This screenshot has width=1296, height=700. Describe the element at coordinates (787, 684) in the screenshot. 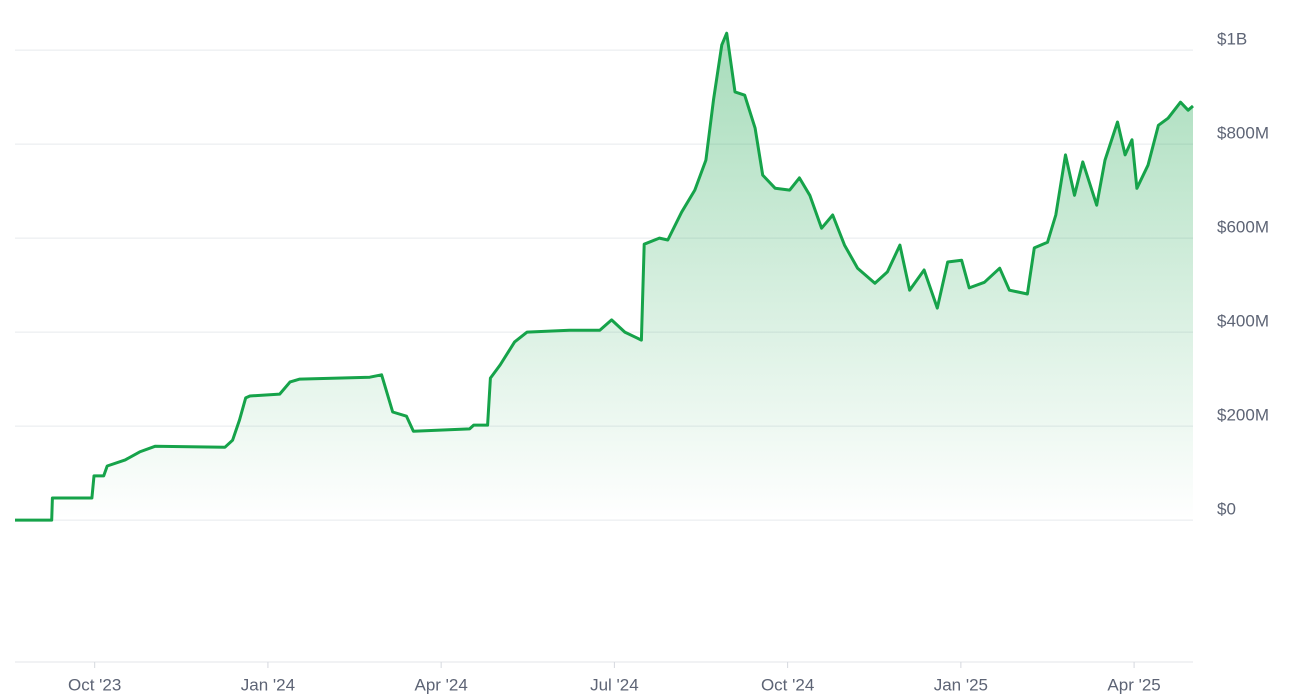

I see `x-tick-label: Oct '24` at that location.